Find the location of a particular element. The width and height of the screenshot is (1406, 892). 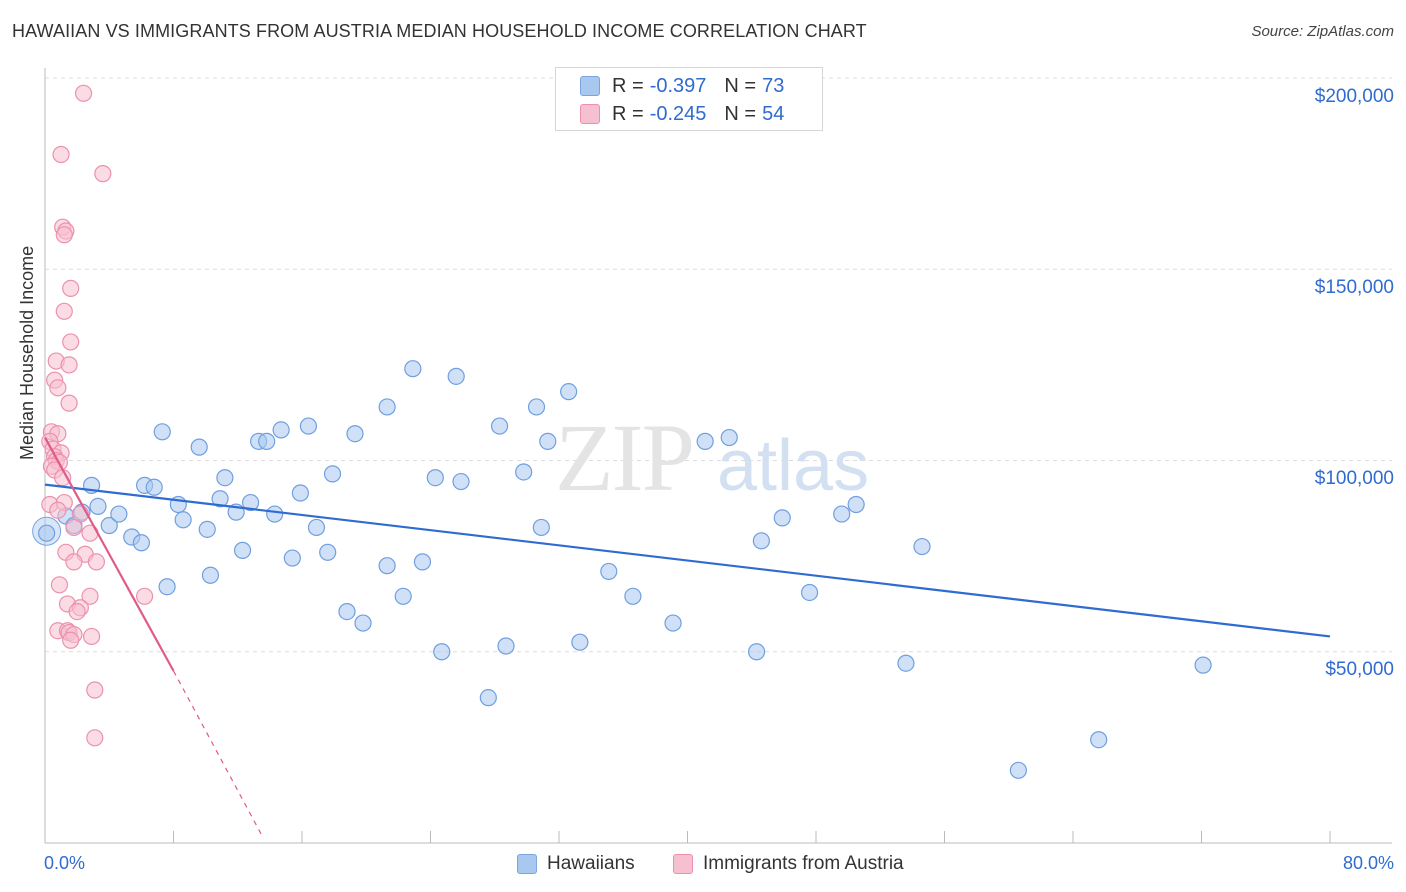

legend-row-austria: R = -0.245 N = 54 is located at coordinates (682, 114).